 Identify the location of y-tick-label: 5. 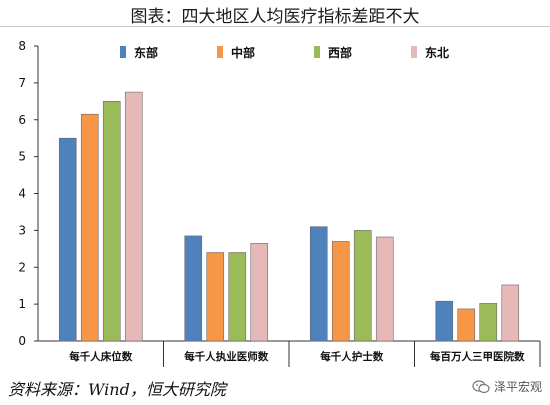
(22, 157).